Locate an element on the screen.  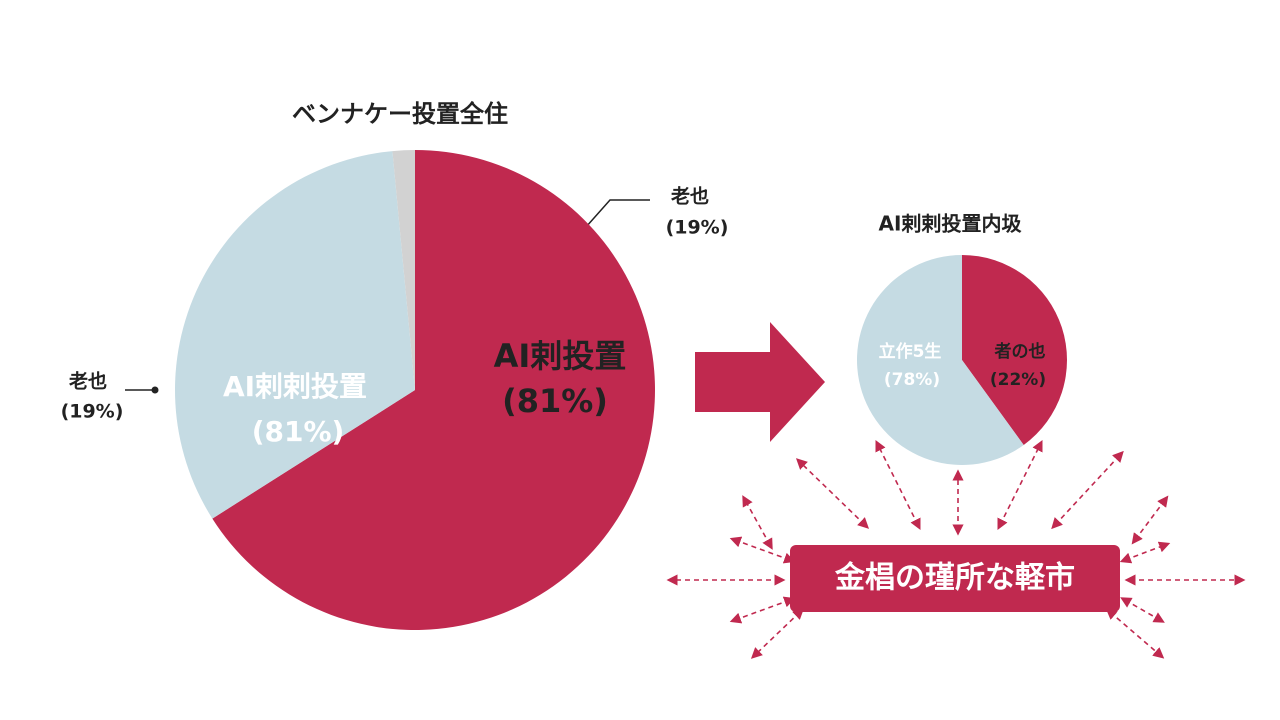
callout-line is located at coordinates (613, 218).